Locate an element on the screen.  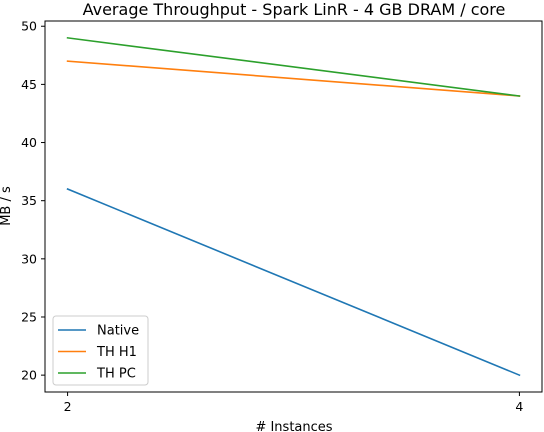
y-tick-label: 40 is located at coordinates (29, 142).